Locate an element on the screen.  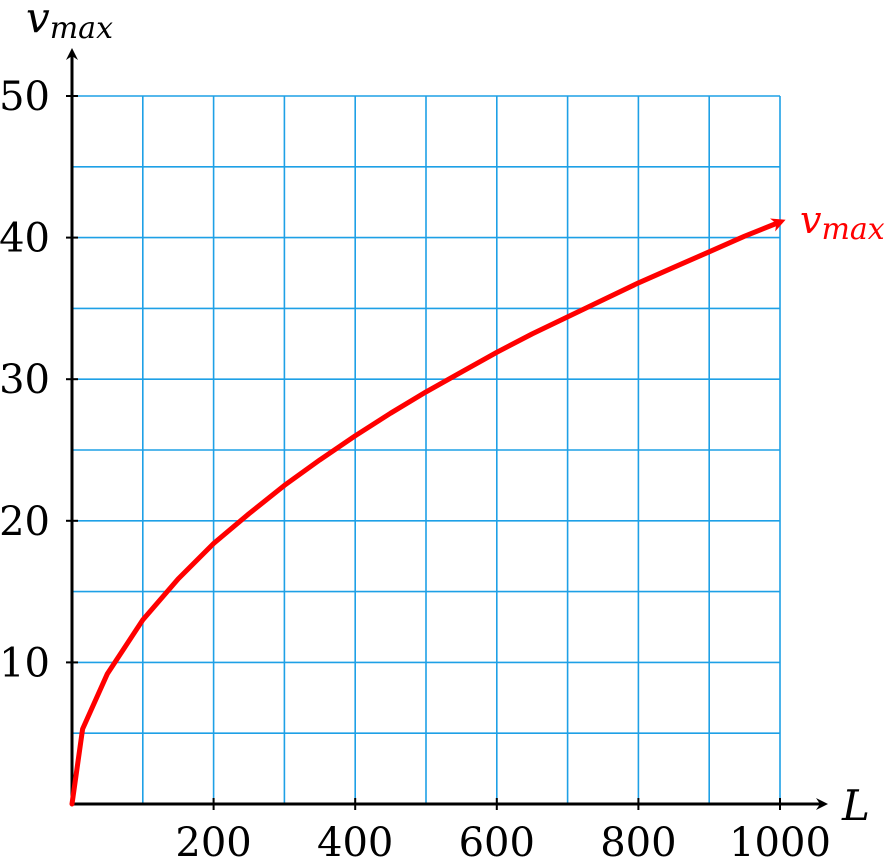
x-axis-title: L is located at coordinates (855, 805).